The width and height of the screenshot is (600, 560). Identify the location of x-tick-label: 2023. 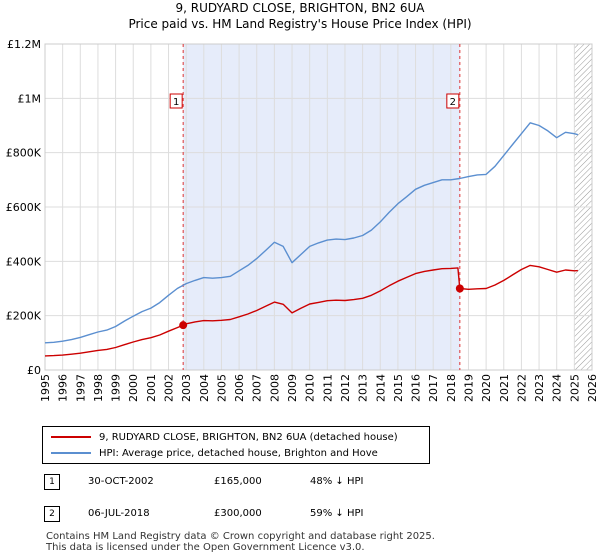
(539, 388).